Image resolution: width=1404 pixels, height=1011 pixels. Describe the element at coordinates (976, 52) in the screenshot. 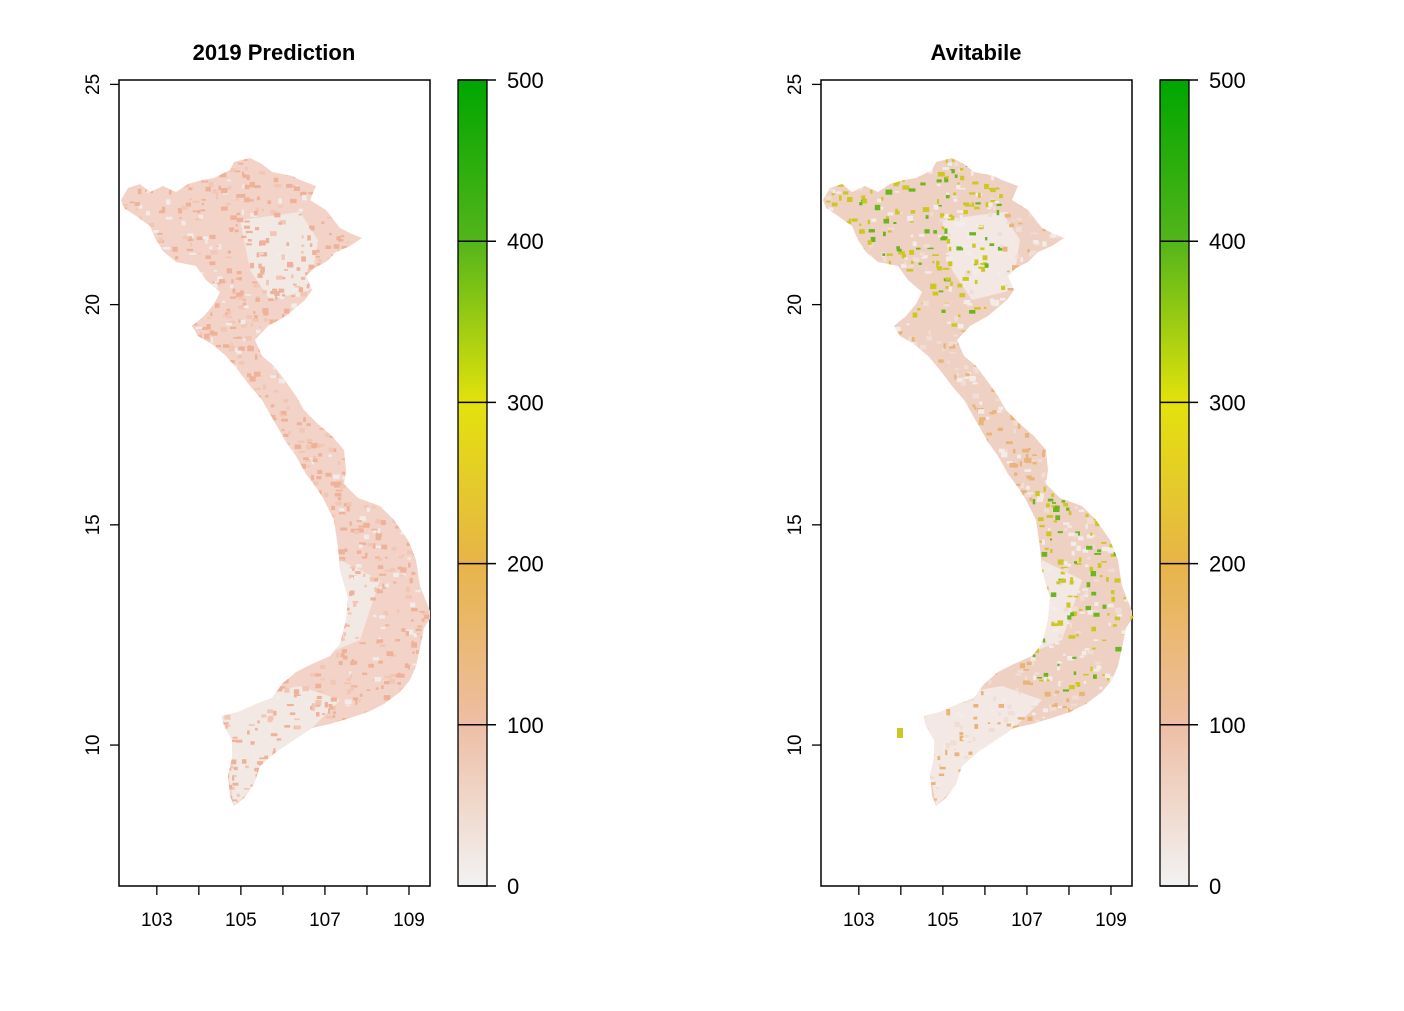

I see `panel-title: Avitabile` at that location.